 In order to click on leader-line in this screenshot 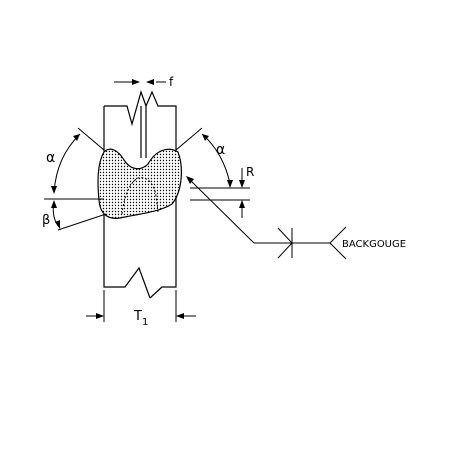, I will do `click(258, 210)`.